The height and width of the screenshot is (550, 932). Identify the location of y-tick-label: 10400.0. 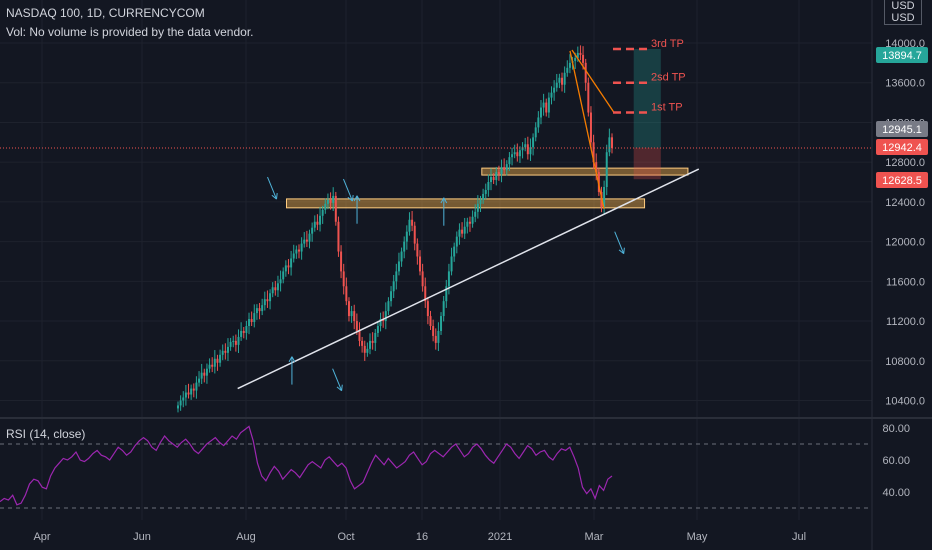
(905, 401).